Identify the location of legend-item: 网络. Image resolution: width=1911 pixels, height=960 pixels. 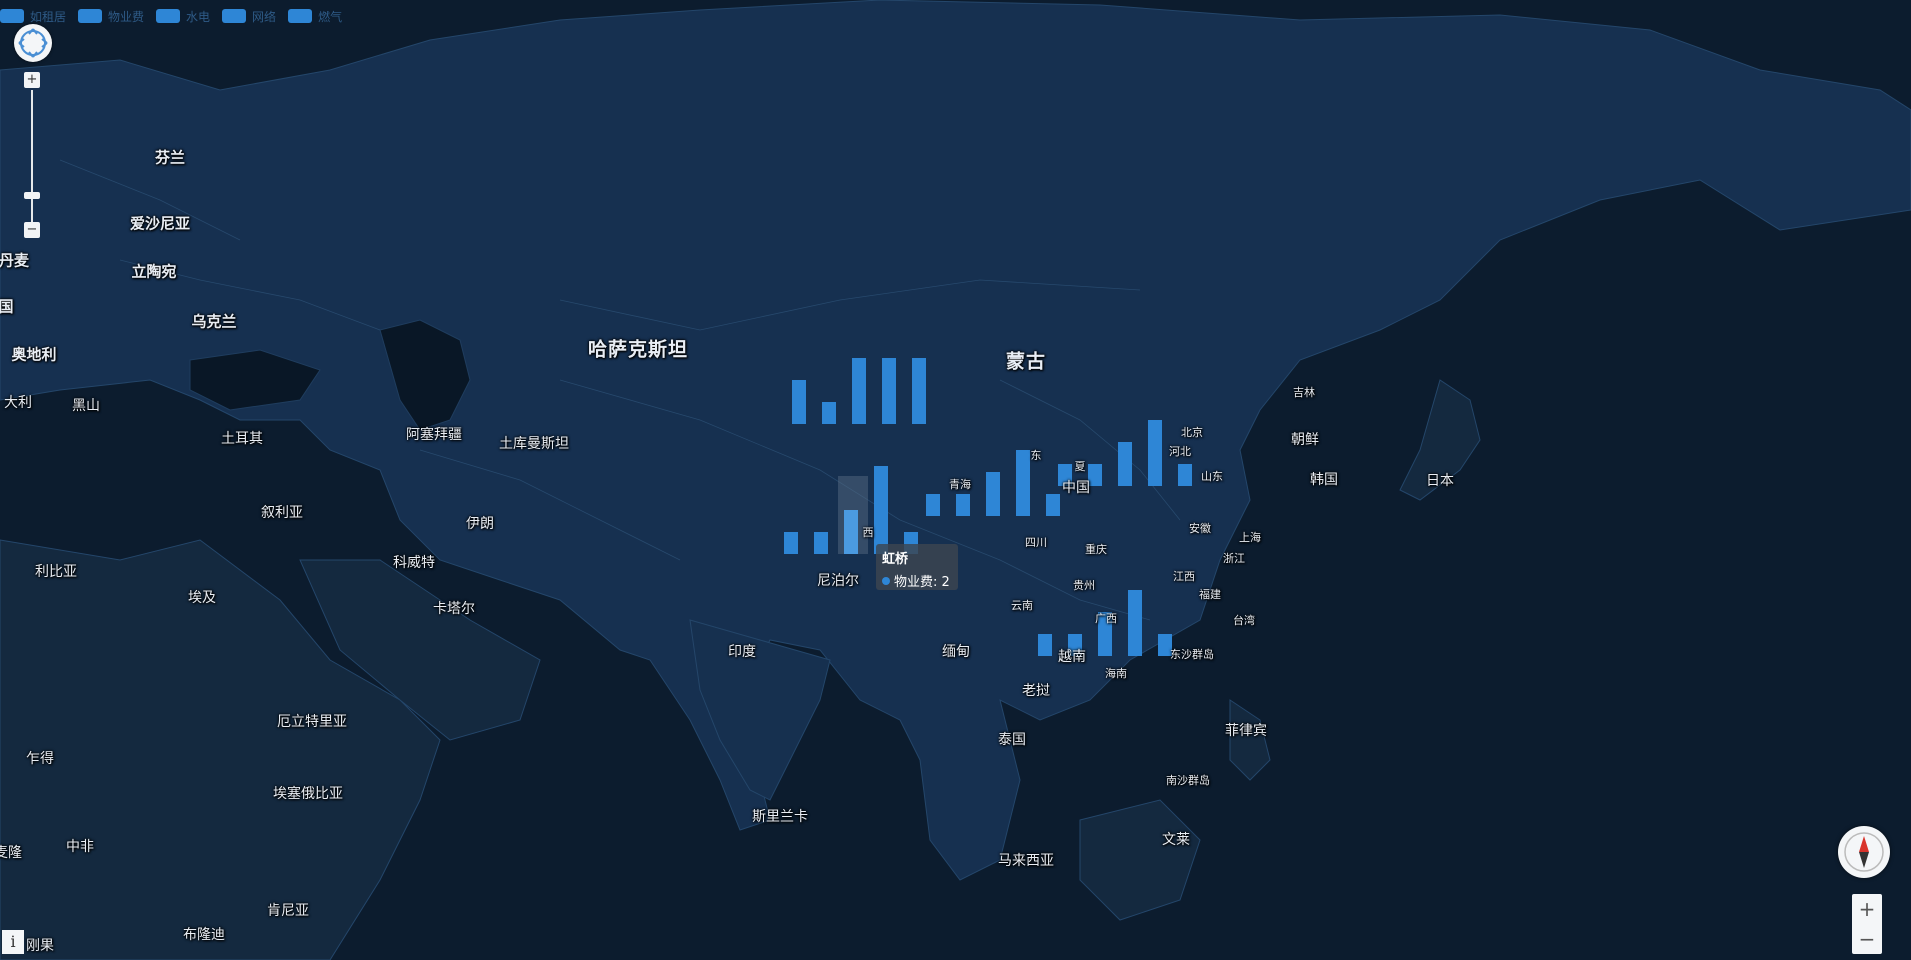
(249, 16).